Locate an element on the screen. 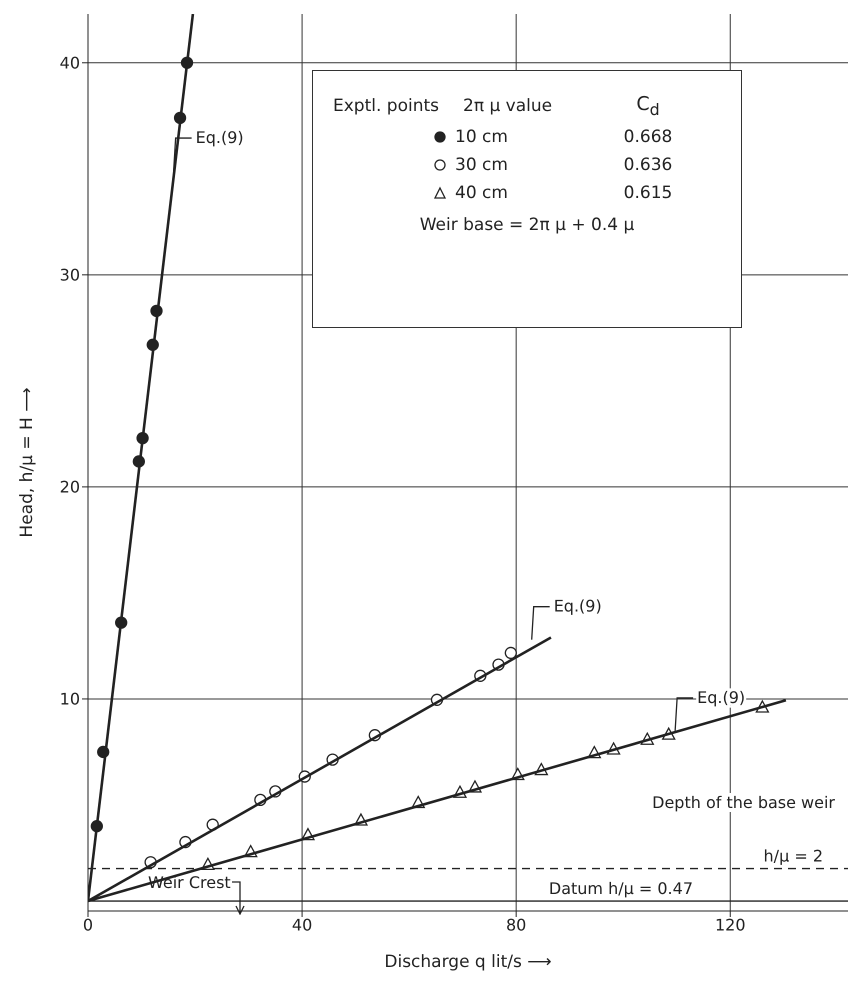 This screenshot has width=860, height=993. y-tick-label: 10 is located at coordinates (70, 699).